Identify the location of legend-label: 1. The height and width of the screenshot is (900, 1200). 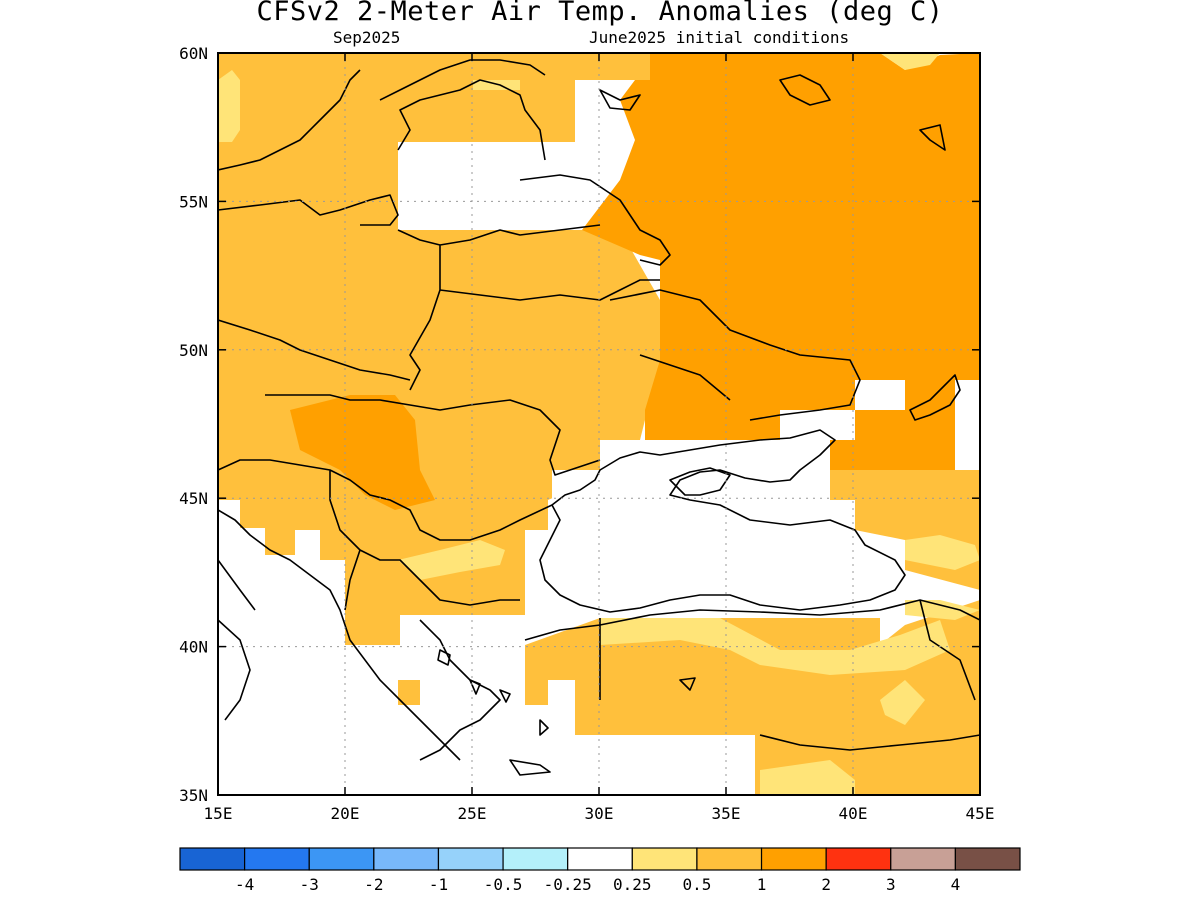
(762, 884).